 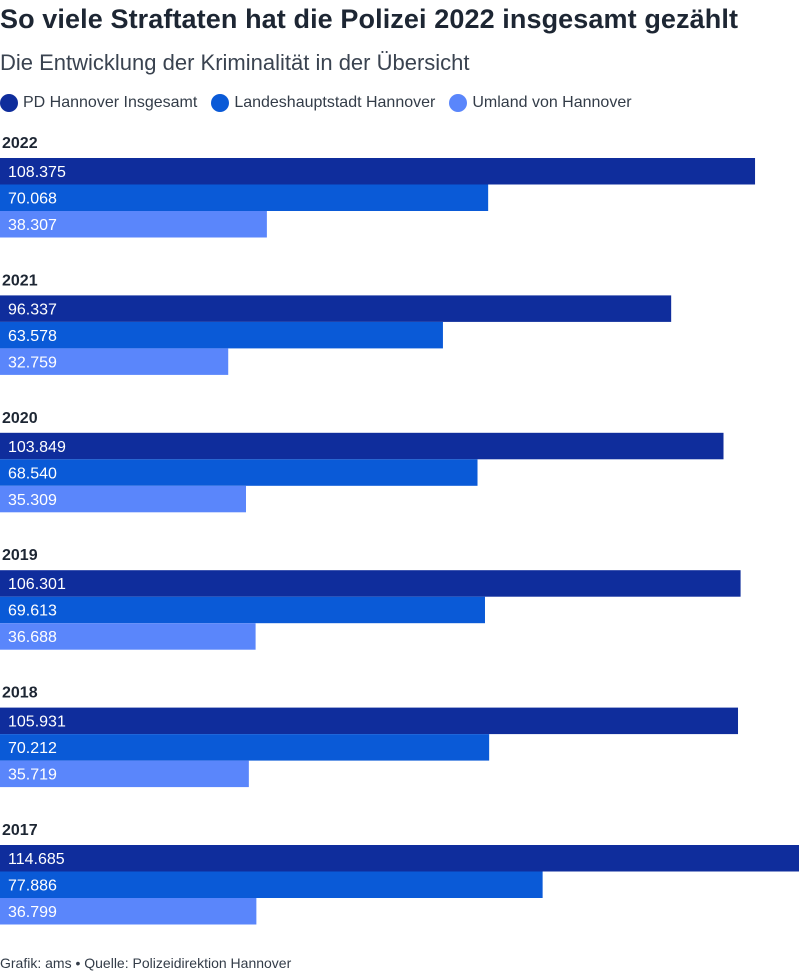 What do you see at coordinates (32, 748) in the screenshot?
I see `data-label: 70.212` at bounding box center [32, 748].